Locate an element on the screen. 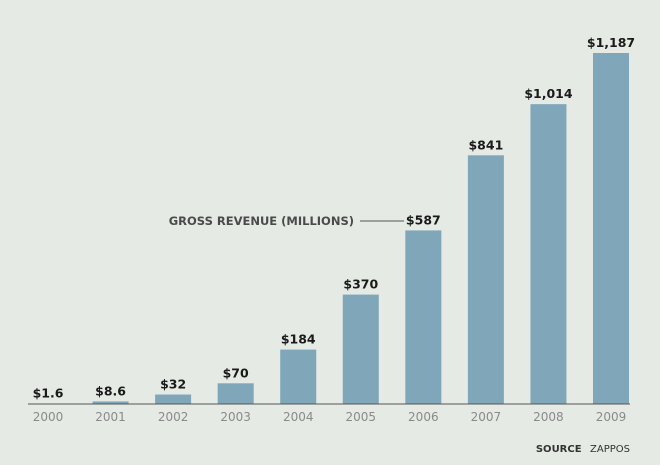  bar-2004 is located at coordinates (298, 376).